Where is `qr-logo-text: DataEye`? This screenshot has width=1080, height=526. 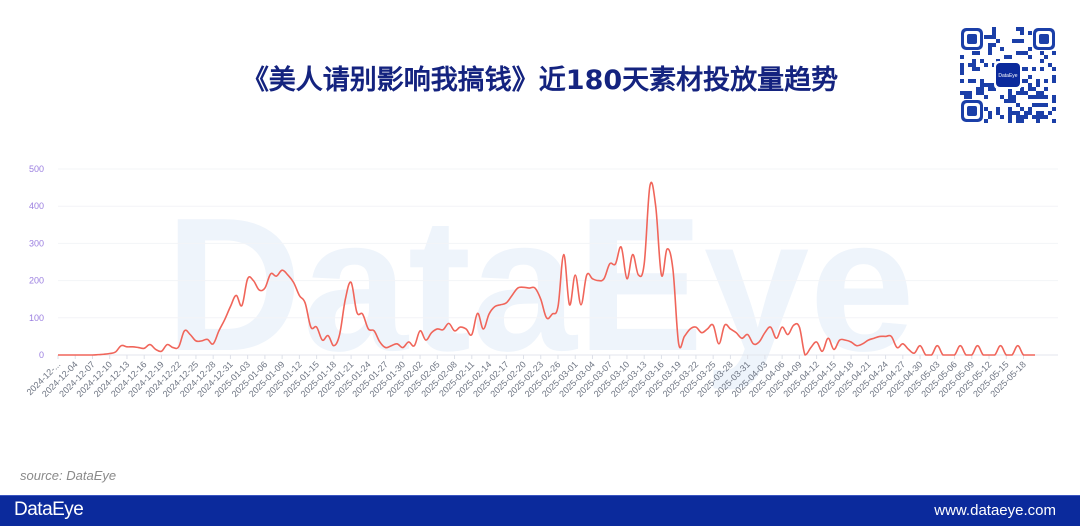
qr-logo-text: DataEye is located at coordinates (1007, 76).